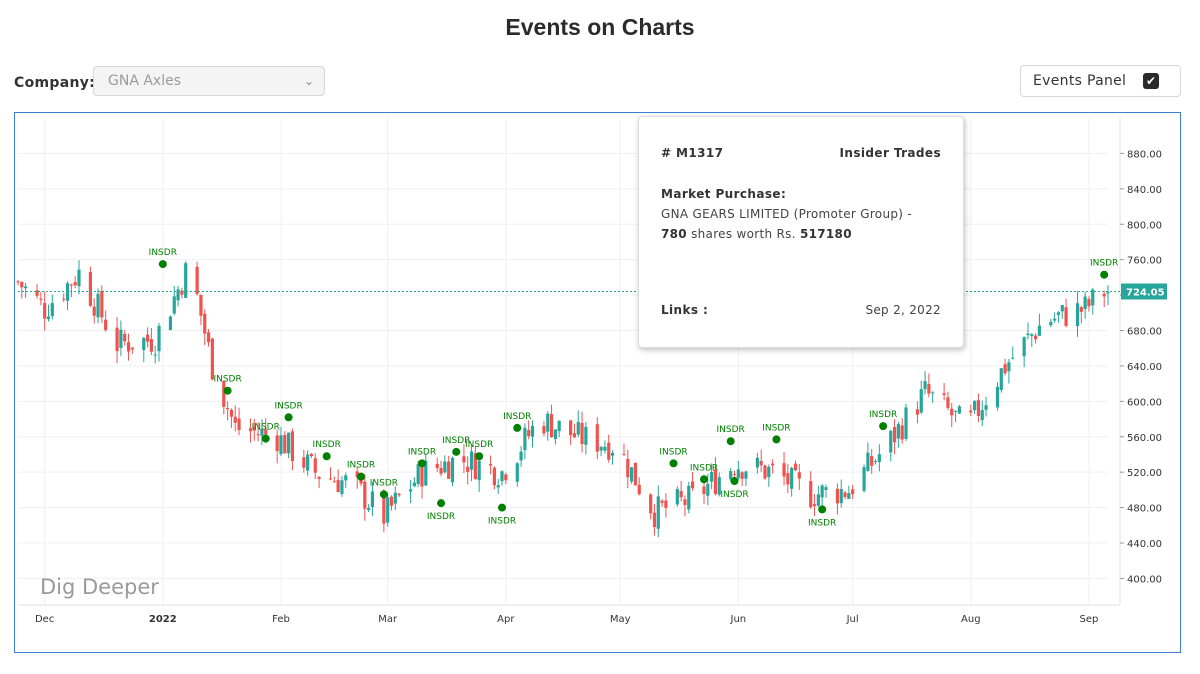 The height and width of the screenshot is (674, 1200). Describe the element at coordinates (209, 81) in the screenshot. I see `company-select: GNA Axles ⌄` at that location.